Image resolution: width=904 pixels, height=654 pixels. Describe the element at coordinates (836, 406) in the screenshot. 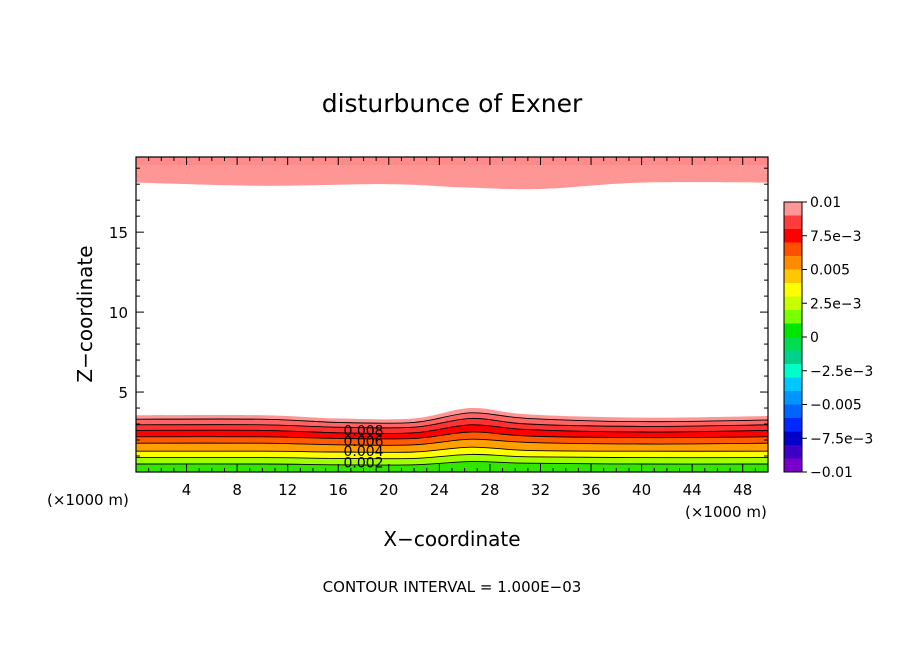

I see `colorbar-label: −0.005` at that location.